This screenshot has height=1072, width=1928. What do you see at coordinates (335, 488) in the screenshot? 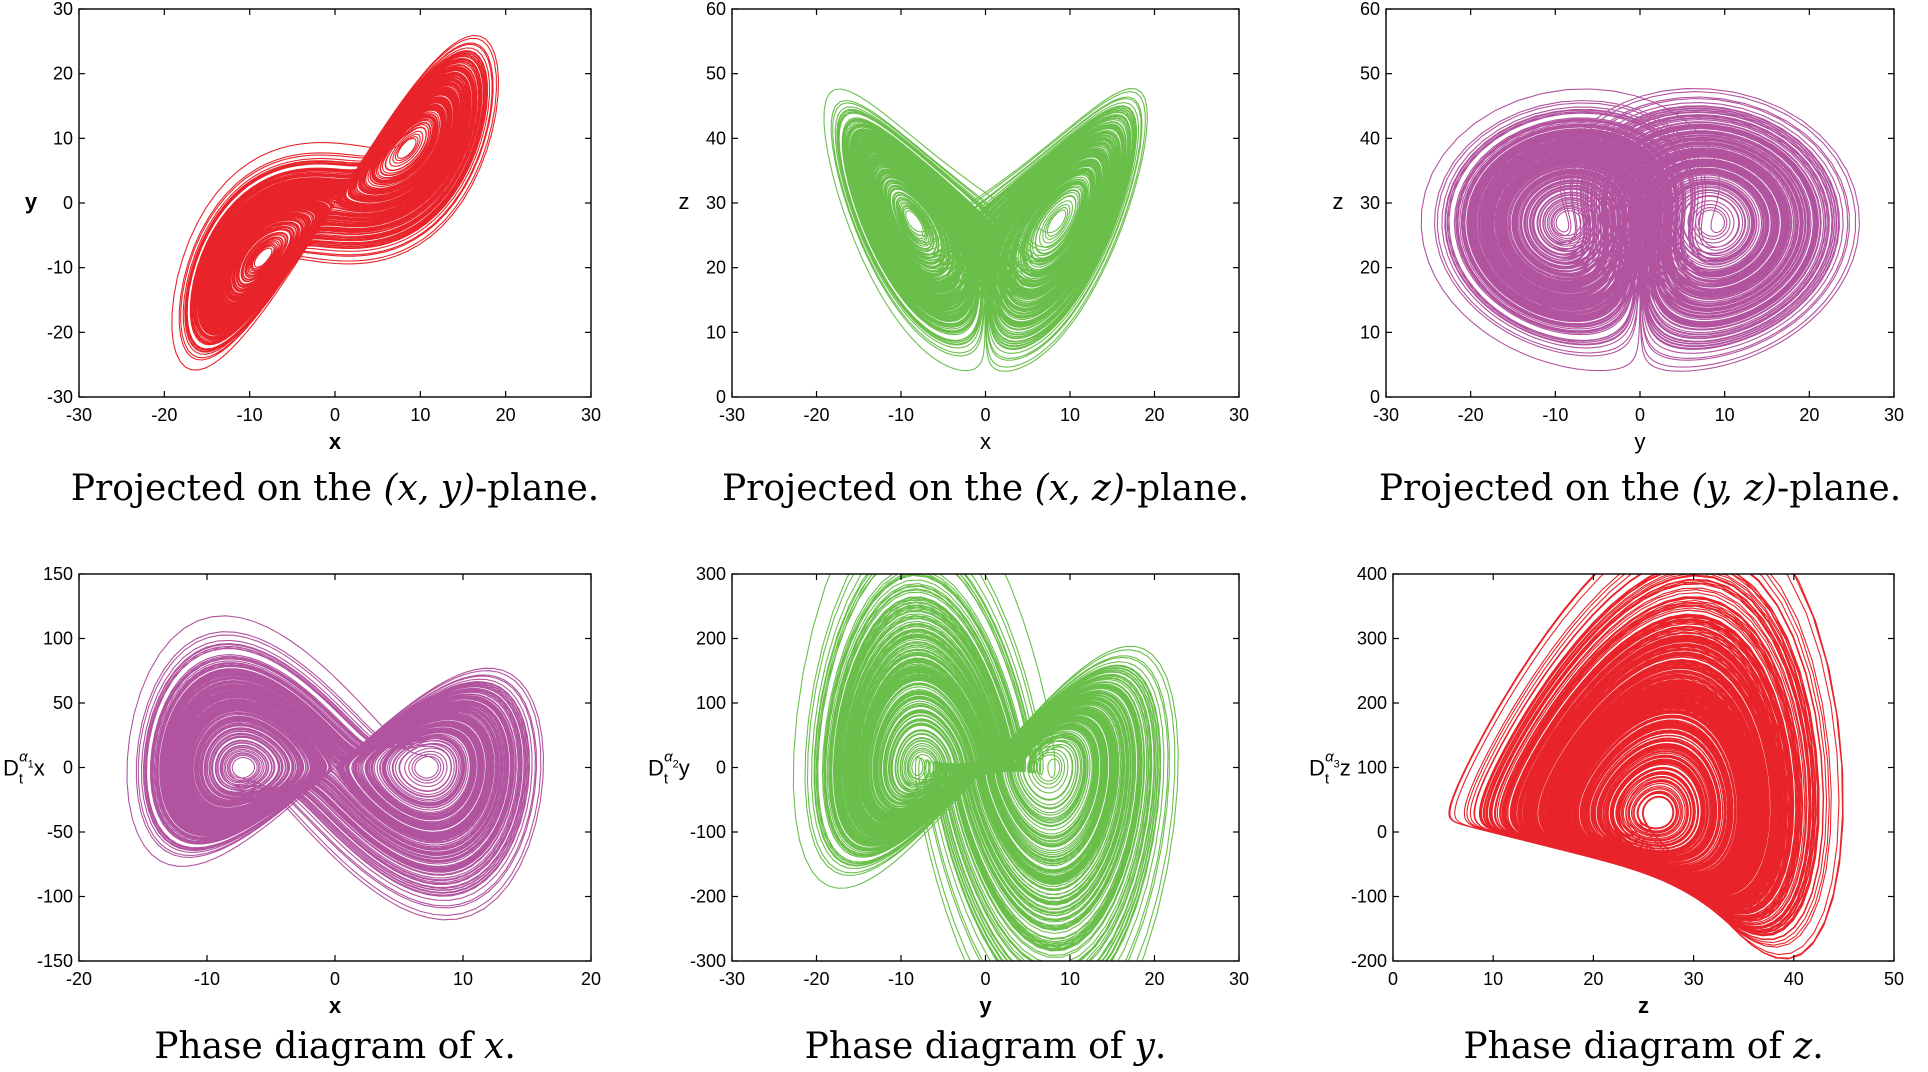
I see `panel-caption: Projected on the (x, y)-plane.` at bounding box center [335, 488].